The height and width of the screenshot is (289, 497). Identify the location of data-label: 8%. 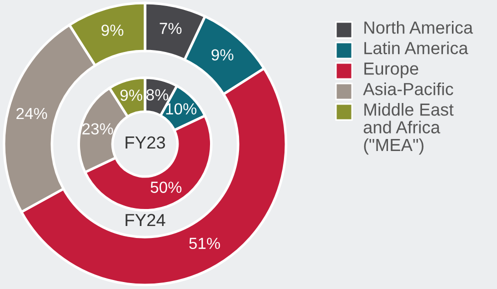
(157, 94).